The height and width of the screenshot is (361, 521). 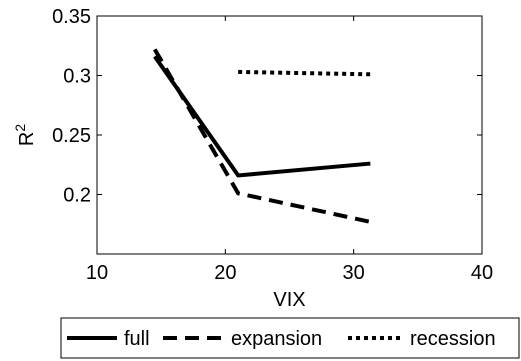 I want to click on y-tick-label: 0.2, so click(x=77, y=196).